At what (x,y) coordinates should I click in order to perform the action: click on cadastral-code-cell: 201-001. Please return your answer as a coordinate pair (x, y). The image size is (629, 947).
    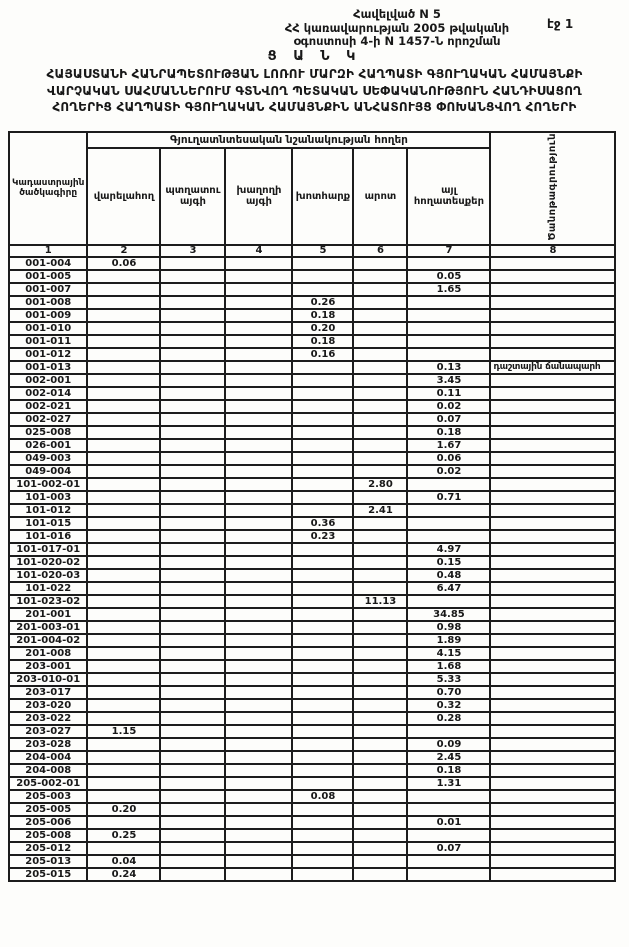
    Looking at the image, I should click on (48, 614).